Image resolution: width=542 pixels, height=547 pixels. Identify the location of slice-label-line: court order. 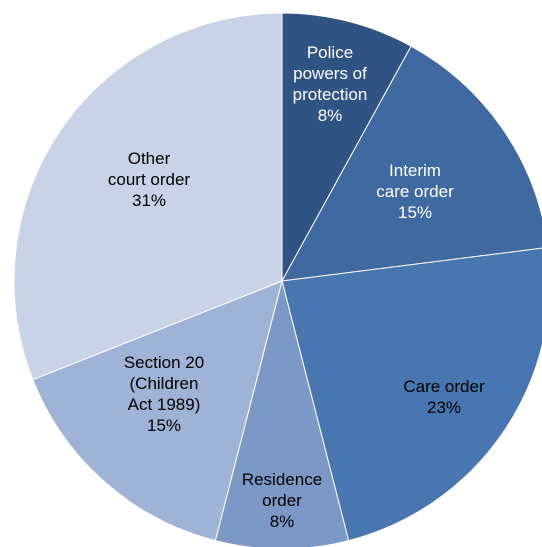
(149, 179).